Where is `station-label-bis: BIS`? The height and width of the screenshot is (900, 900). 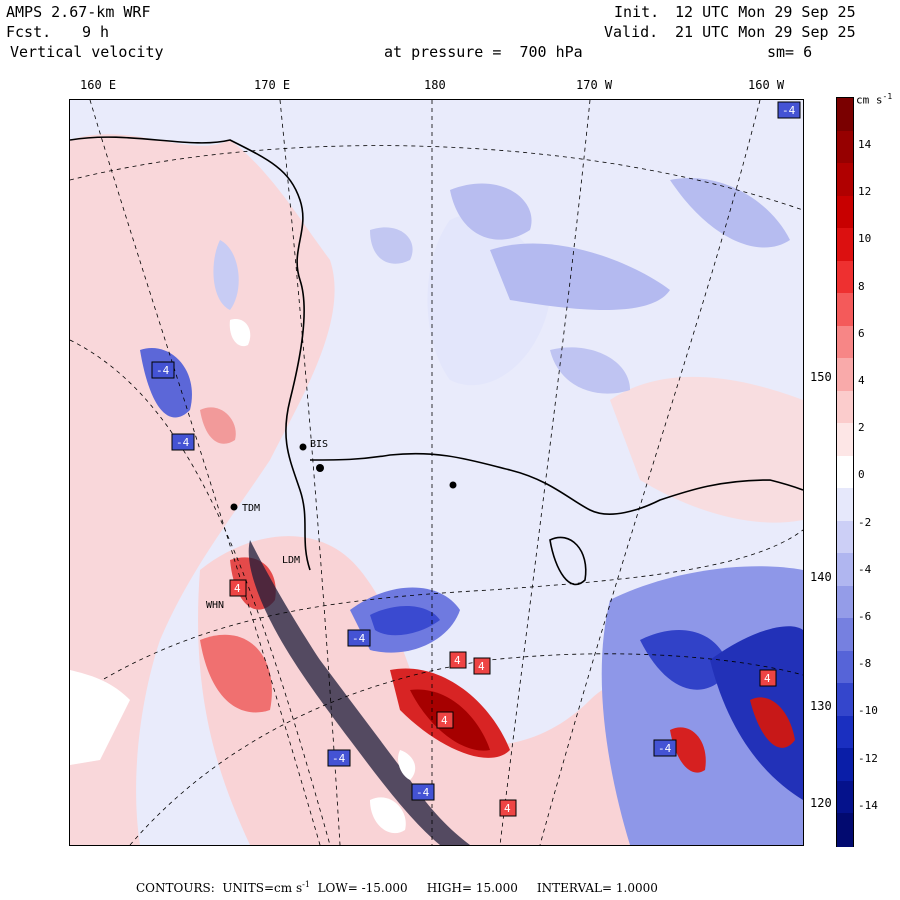 station-label-bis: BIS is located at coordinates (319, 444).